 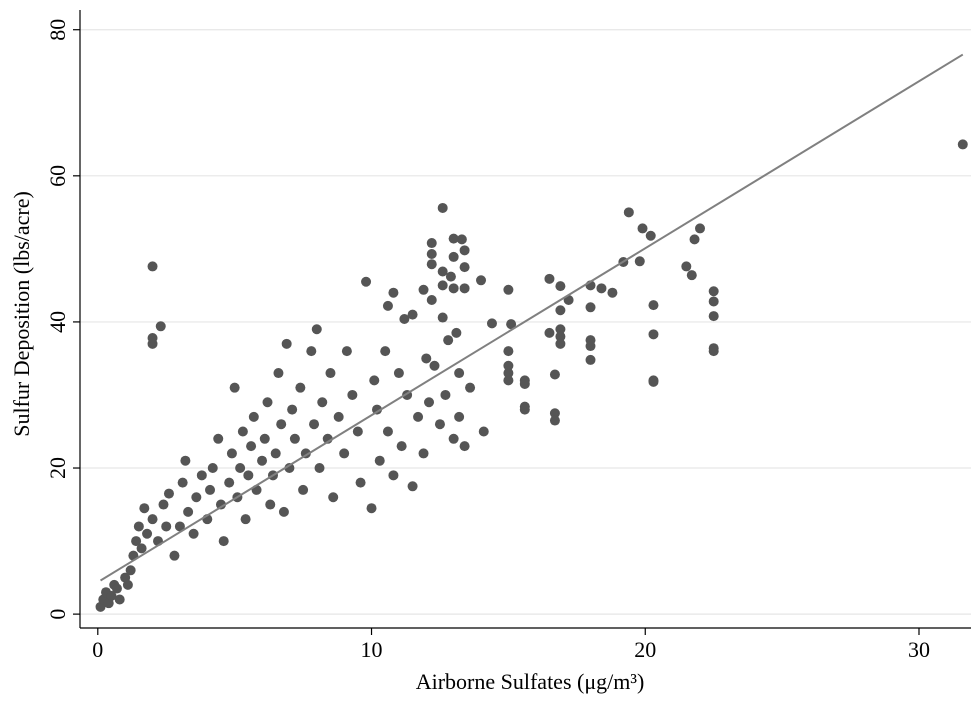 What do you see at coordinates (645, 649) in the screenshot?
I see `x-tick-label: 20` at bounding box center [645, 649].